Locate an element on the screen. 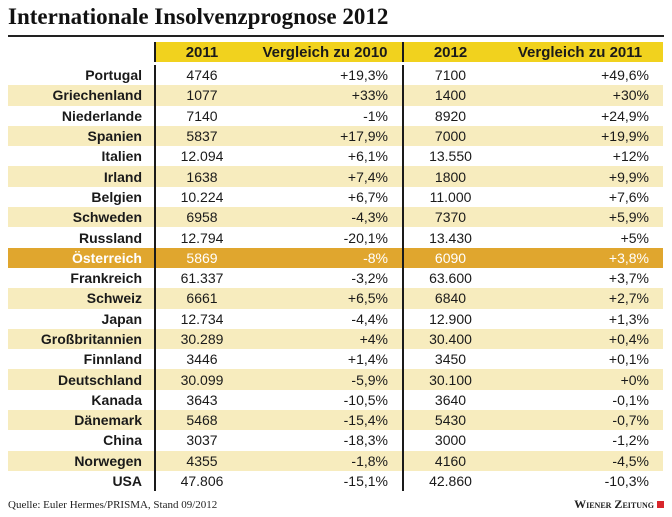 The width and height of the screenshot is (672, 517). value-2011-cell: 4355 is located at coordinates (201, 460).